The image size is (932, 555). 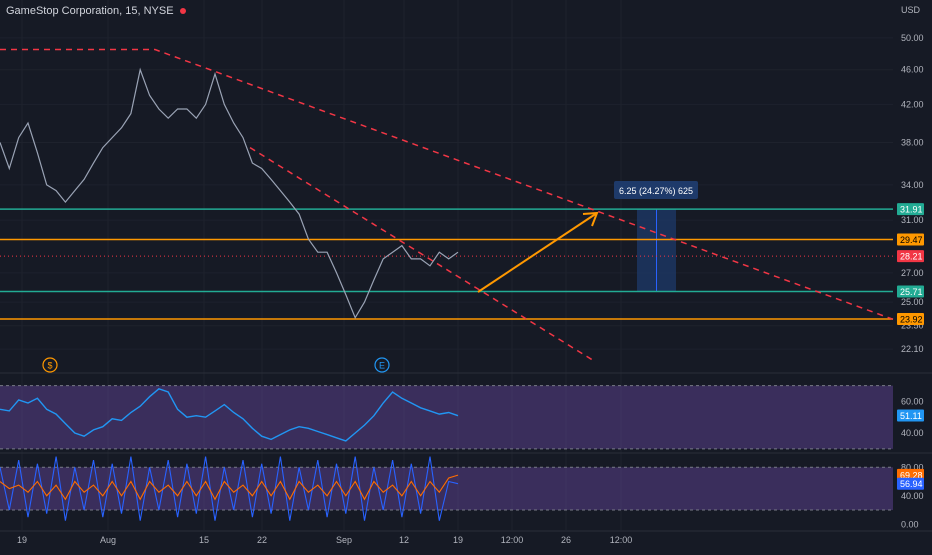 I want to click on price-tick-label: 38.00, so click(x=912, y=143).